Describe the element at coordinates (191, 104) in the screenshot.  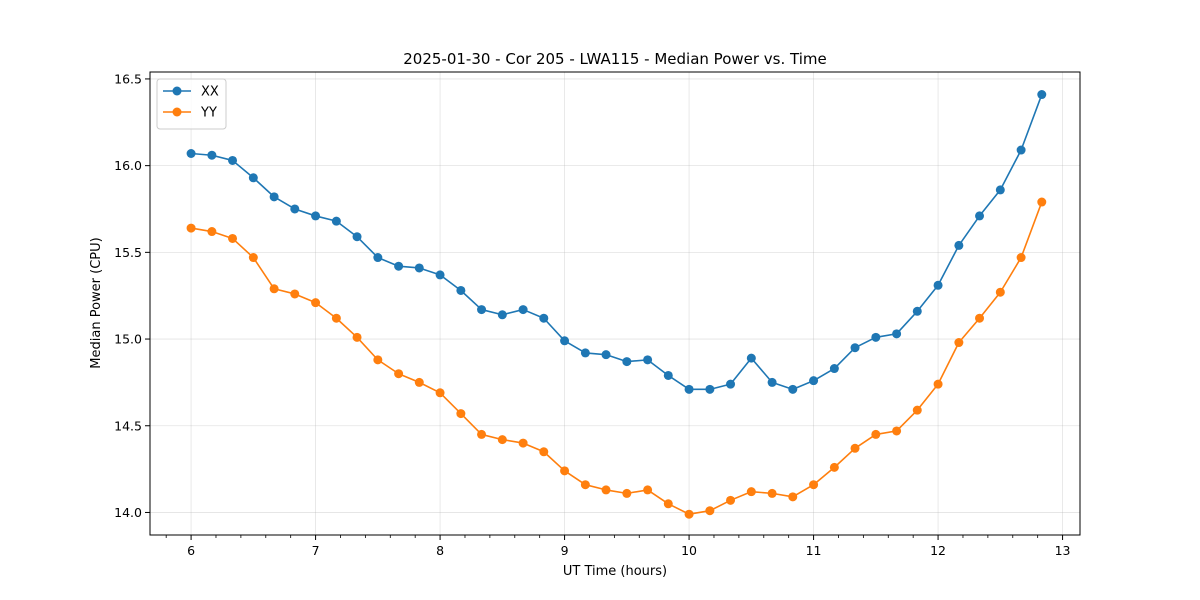
I see `legend: XX YY` at that location.